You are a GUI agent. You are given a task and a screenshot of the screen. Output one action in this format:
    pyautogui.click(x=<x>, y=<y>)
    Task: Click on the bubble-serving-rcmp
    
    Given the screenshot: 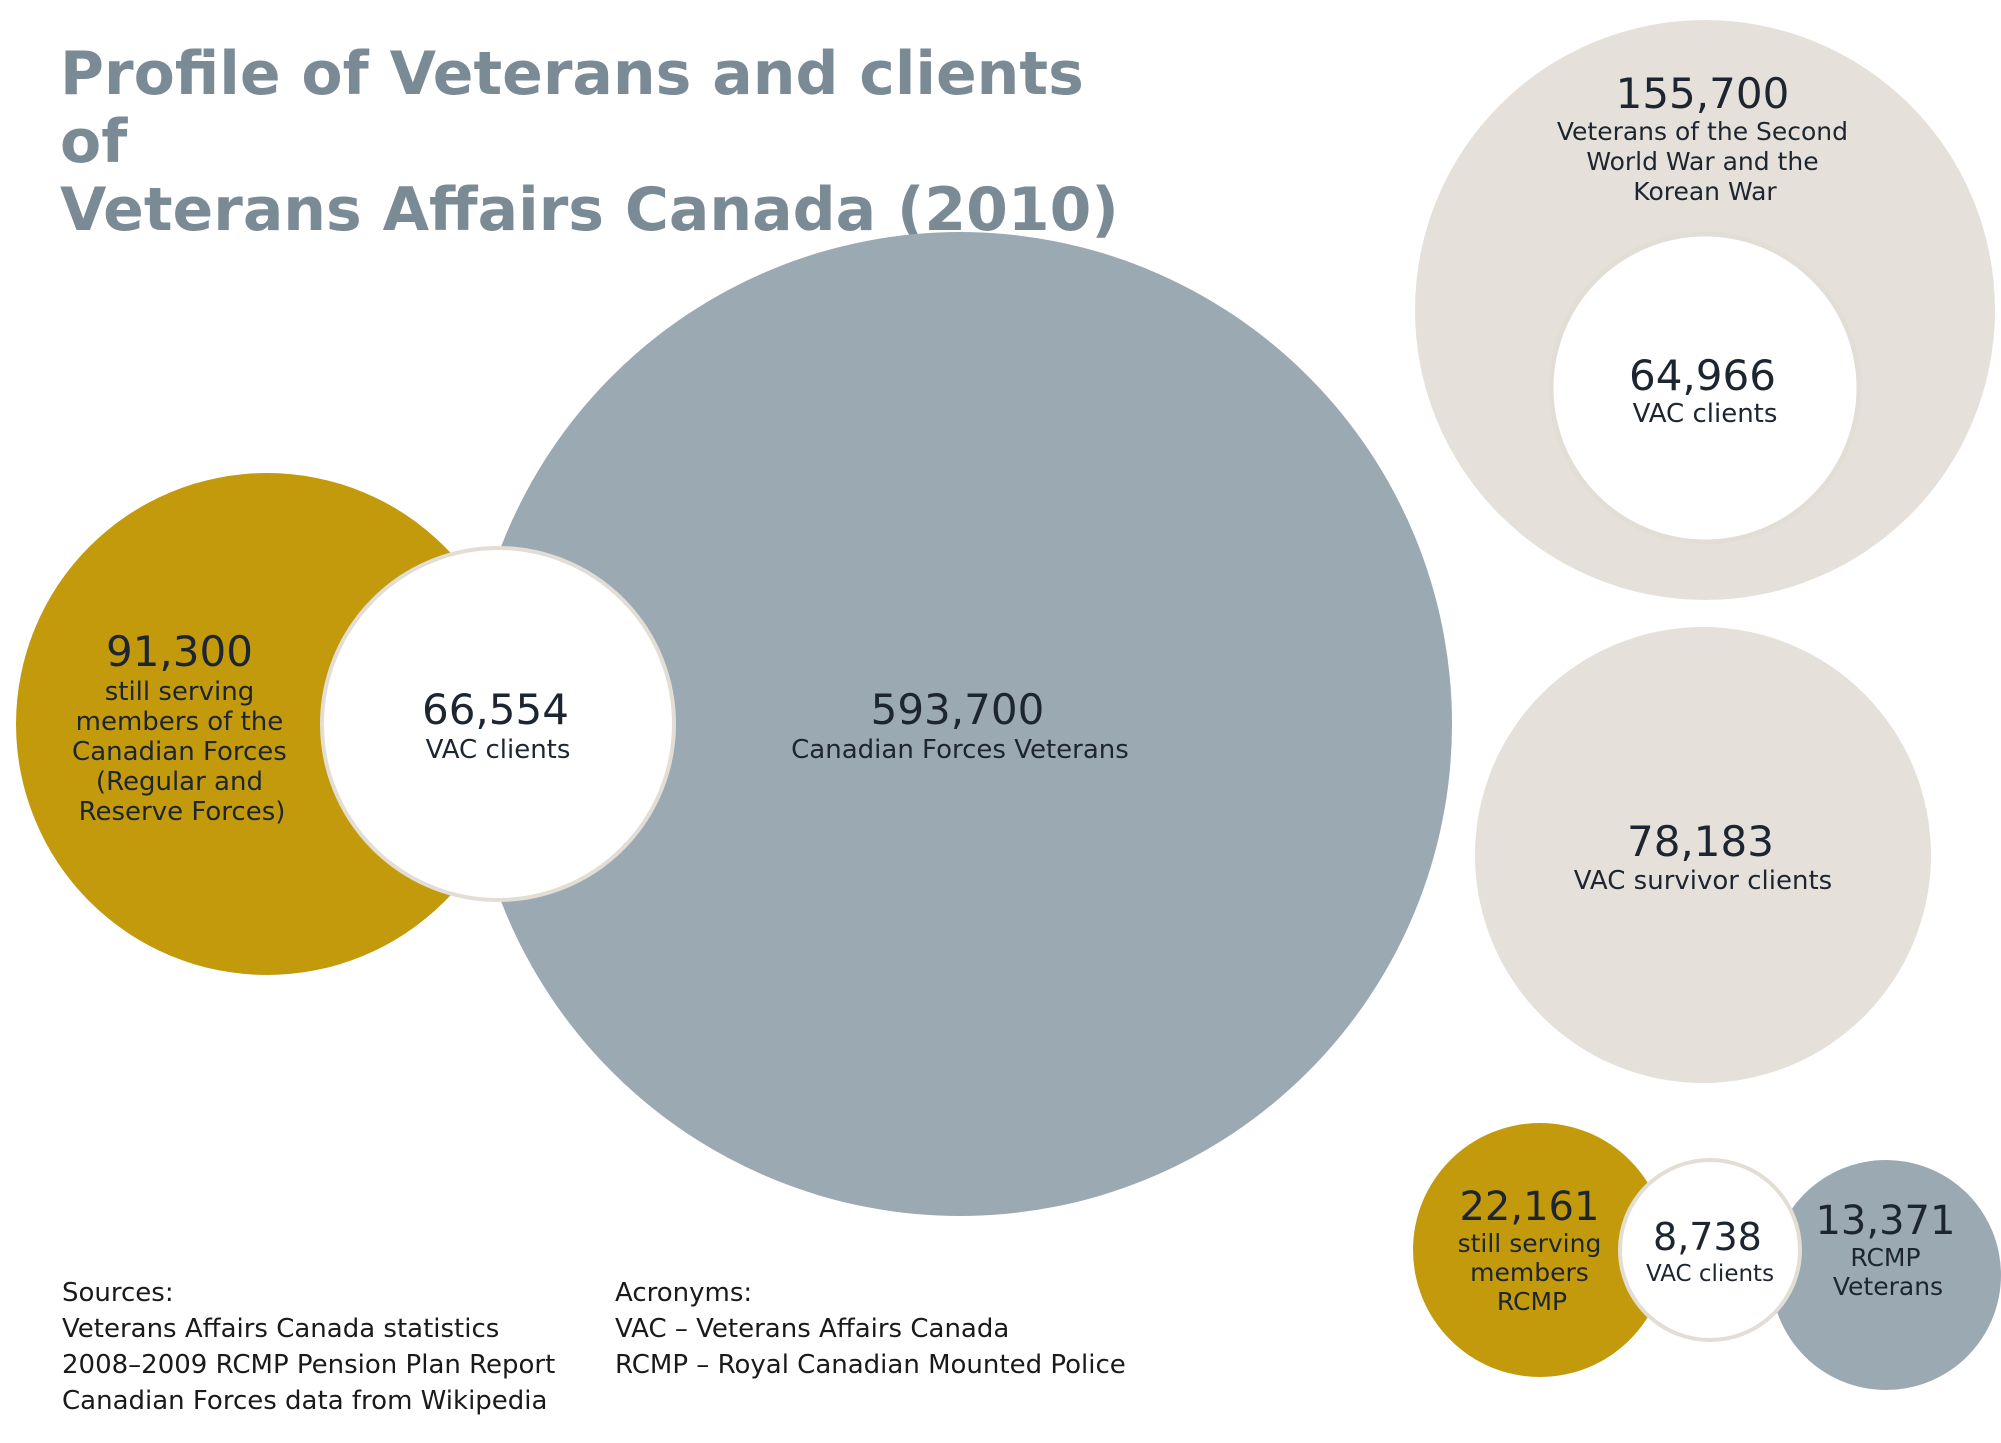 What is the action you would take?
    pyautogui.click(x=1540, y=1250)
    